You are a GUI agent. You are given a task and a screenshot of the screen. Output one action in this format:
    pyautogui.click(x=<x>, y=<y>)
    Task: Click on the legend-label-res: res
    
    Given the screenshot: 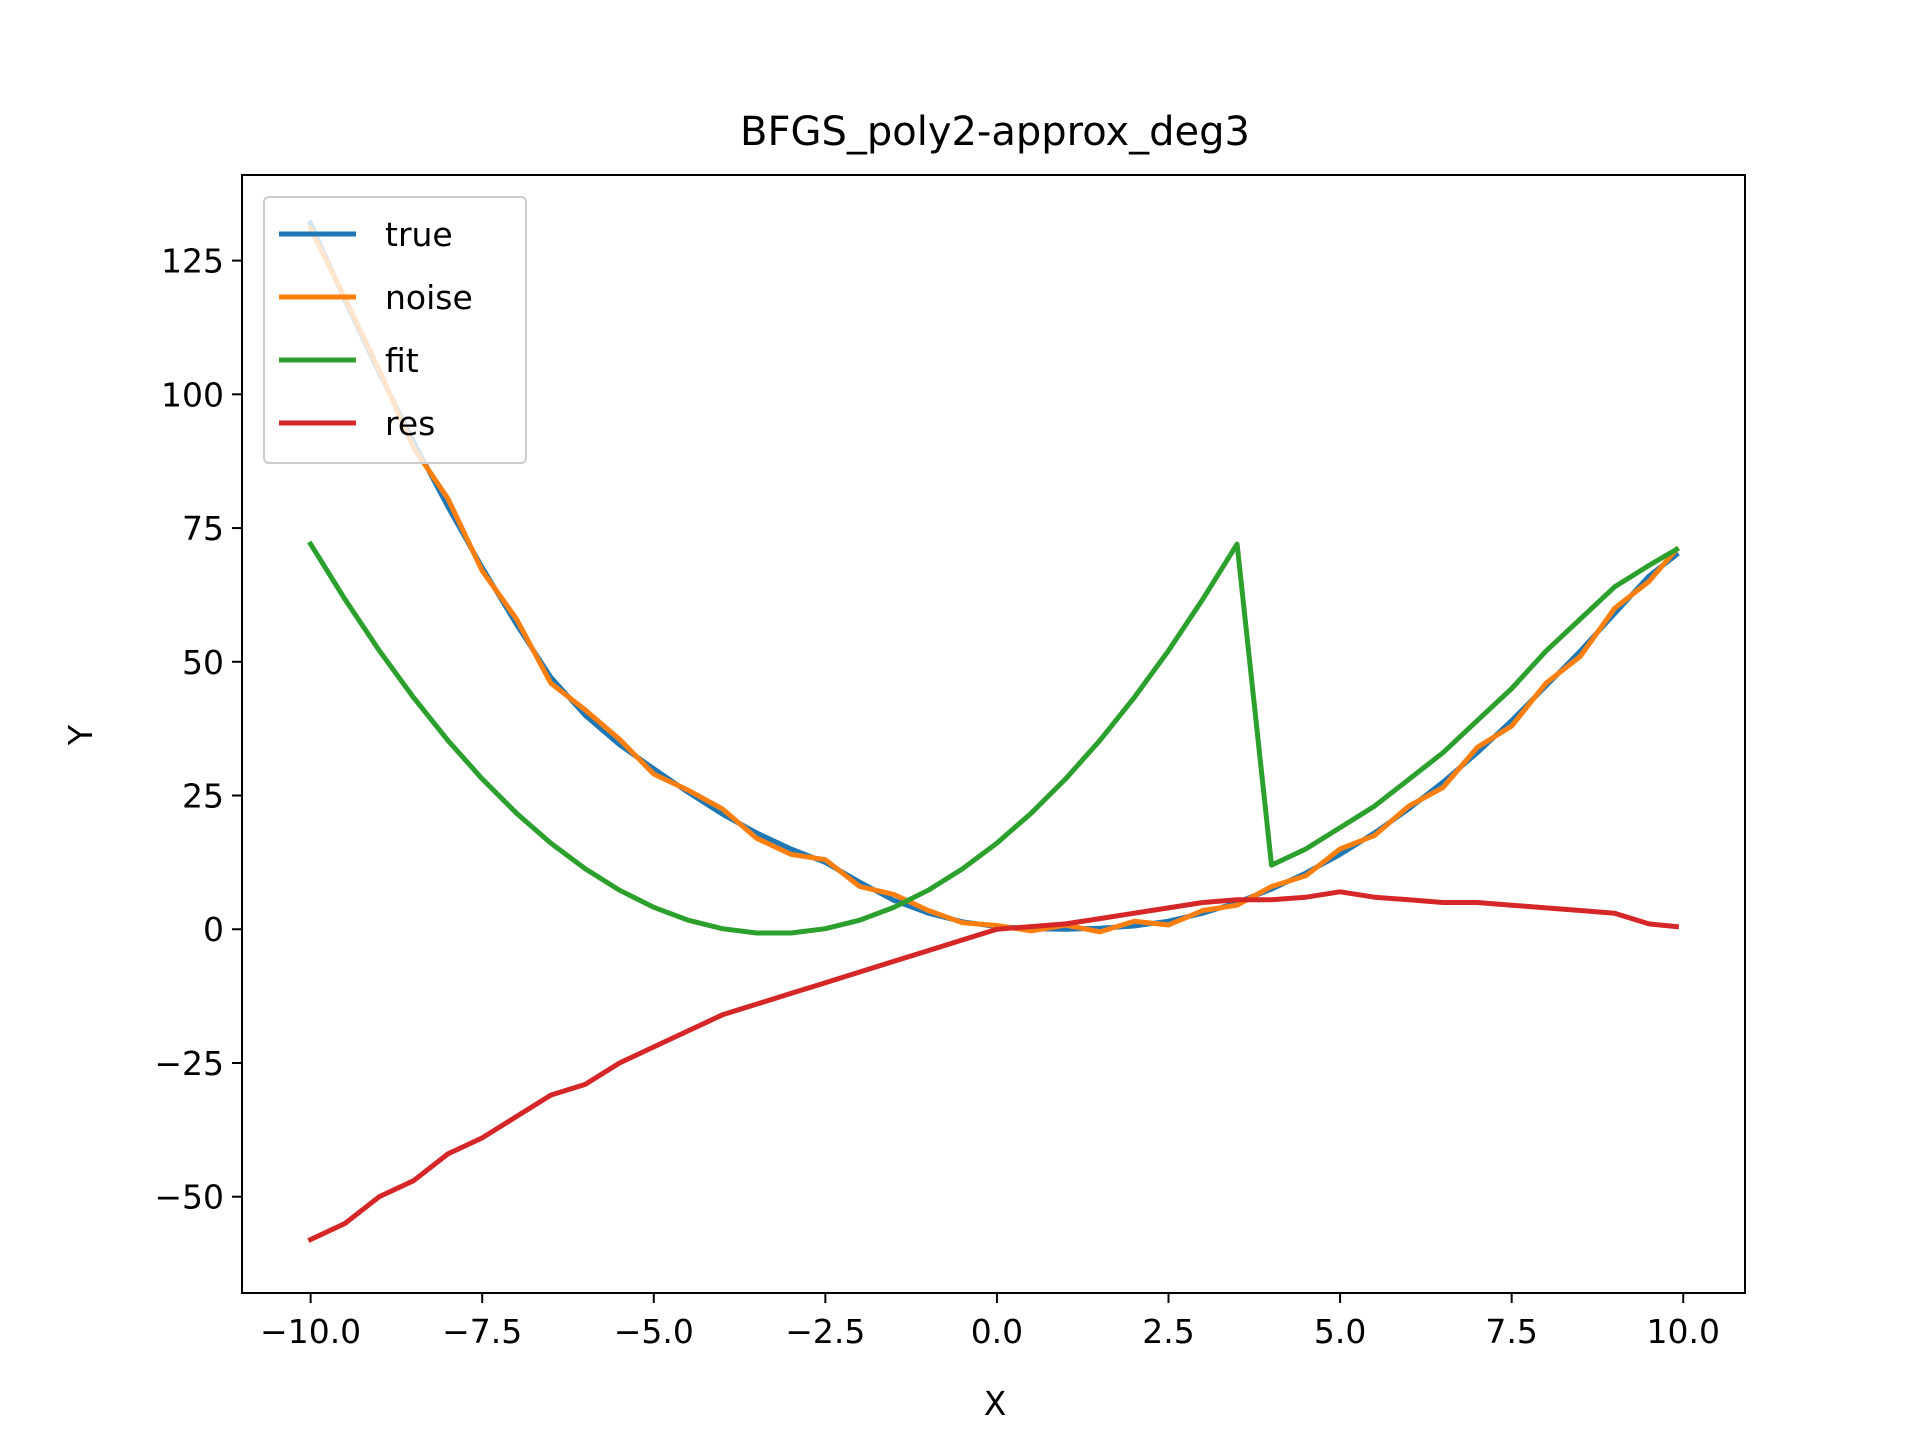 What is the action you would take?
    pyautogui.click(x=410, y=423)
    